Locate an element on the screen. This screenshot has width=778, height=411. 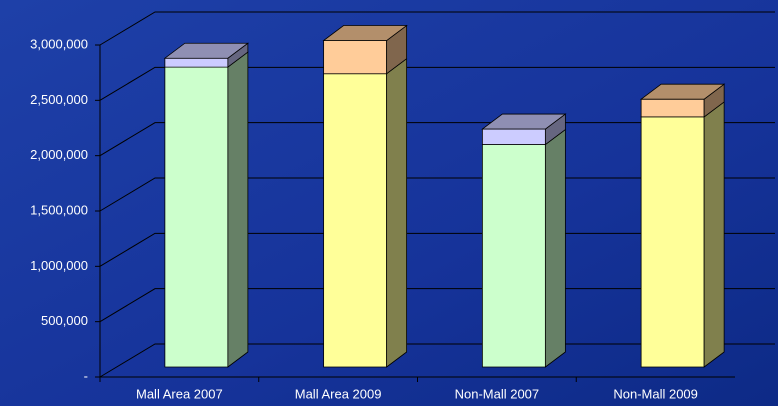
y-tick-label: 2,500,000 is located at coordinates (59, 99).